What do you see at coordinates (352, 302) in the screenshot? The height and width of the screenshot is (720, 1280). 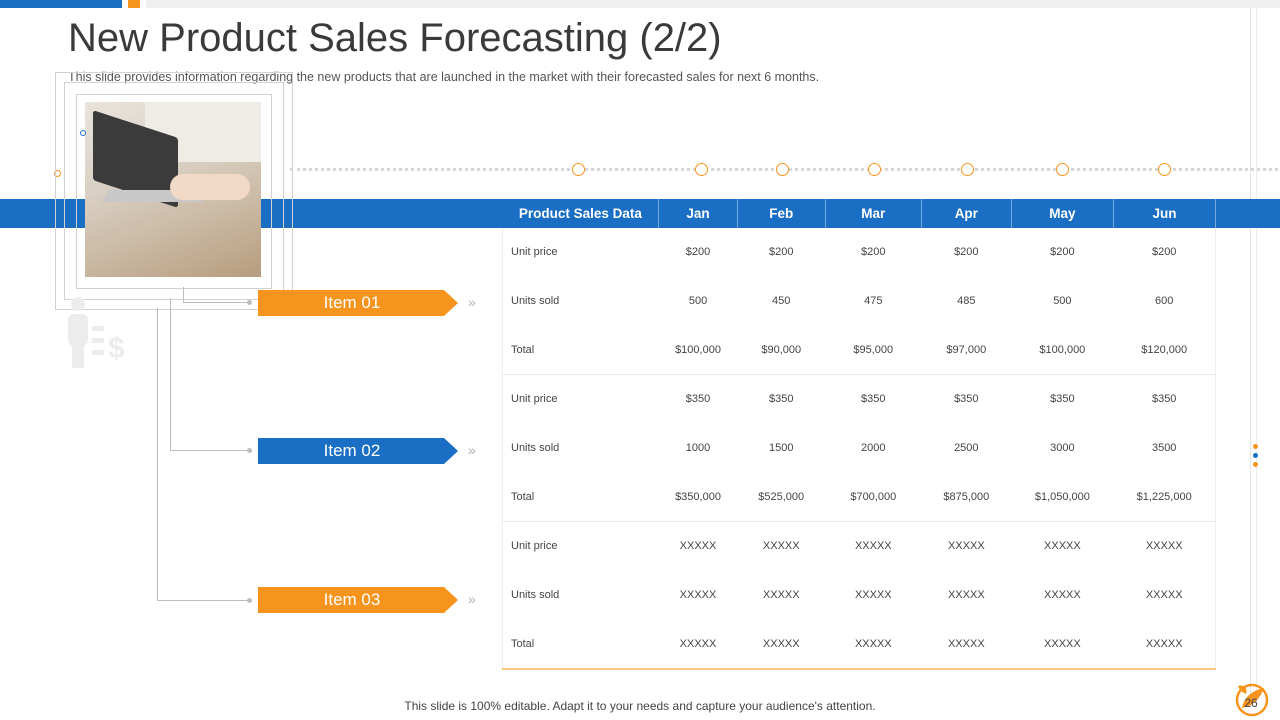 I see `item-01-label: Item 01` at bounding box center [352, 302].